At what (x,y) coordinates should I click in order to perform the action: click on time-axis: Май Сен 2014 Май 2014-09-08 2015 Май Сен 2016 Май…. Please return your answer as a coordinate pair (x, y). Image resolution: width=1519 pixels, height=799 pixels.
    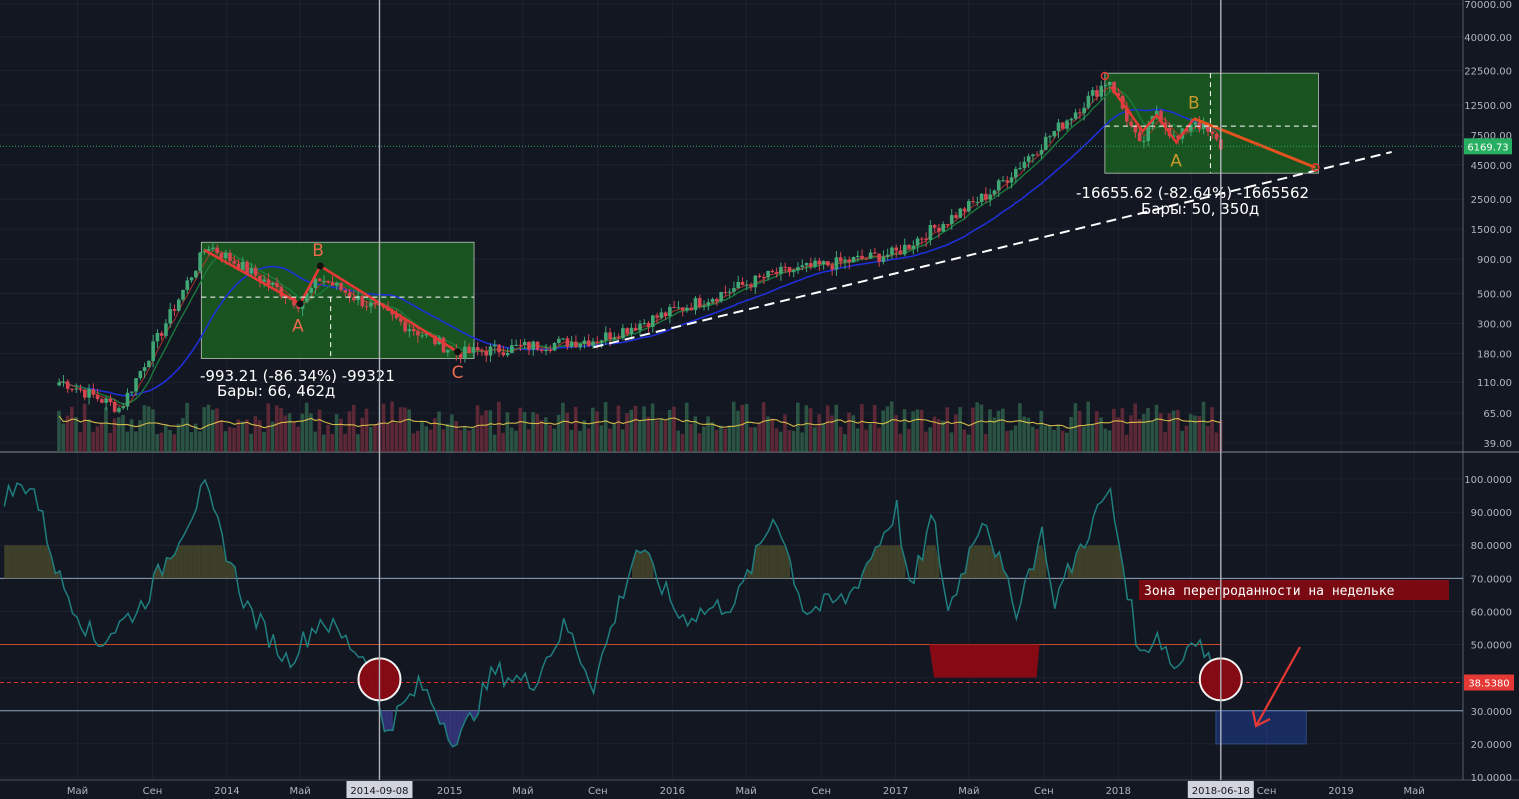
    Looking at the image, I should click on (746, 789).